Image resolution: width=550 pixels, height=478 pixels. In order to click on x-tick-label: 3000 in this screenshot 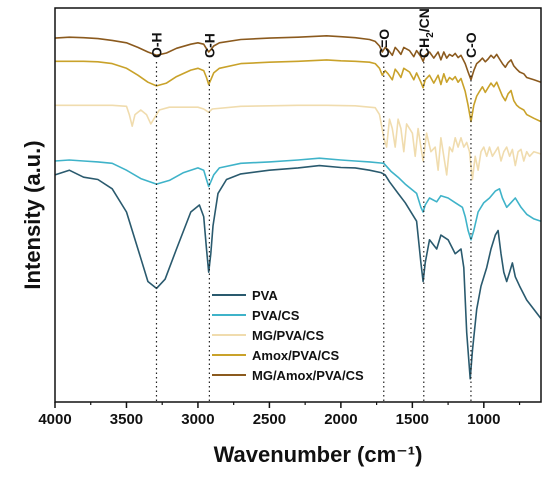, I will do `click(197, 419)`.